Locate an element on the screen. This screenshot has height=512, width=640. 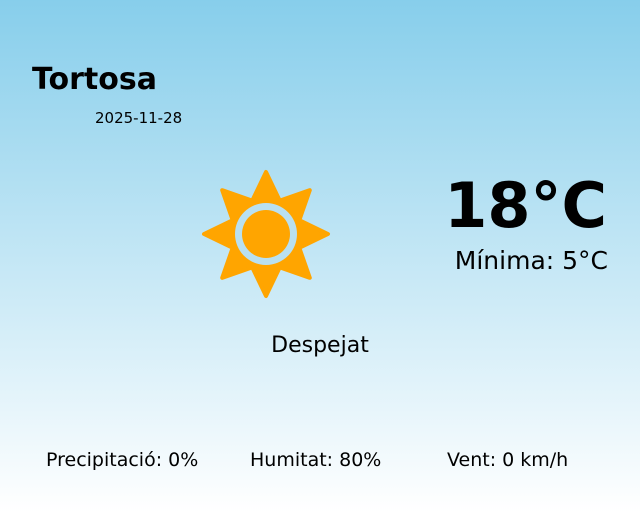
sun-icon is located at coordinates (266, 234).